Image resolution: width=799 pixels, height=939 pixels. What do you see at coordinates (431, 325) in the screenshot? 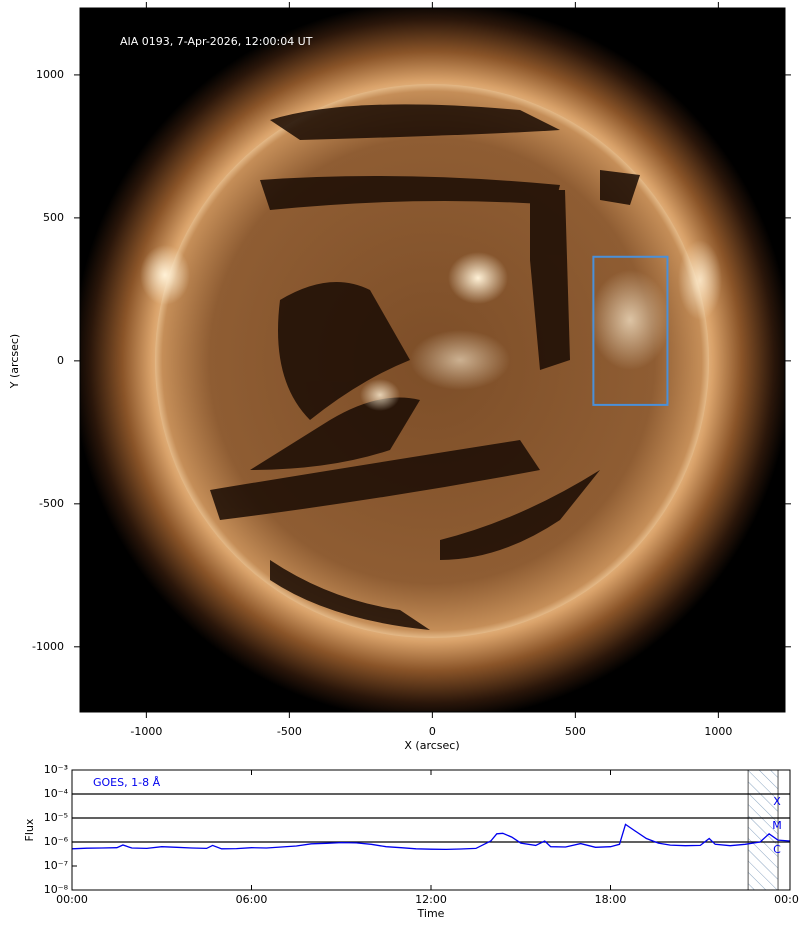
I see `bright-regions` at bounding box center [431, 325].